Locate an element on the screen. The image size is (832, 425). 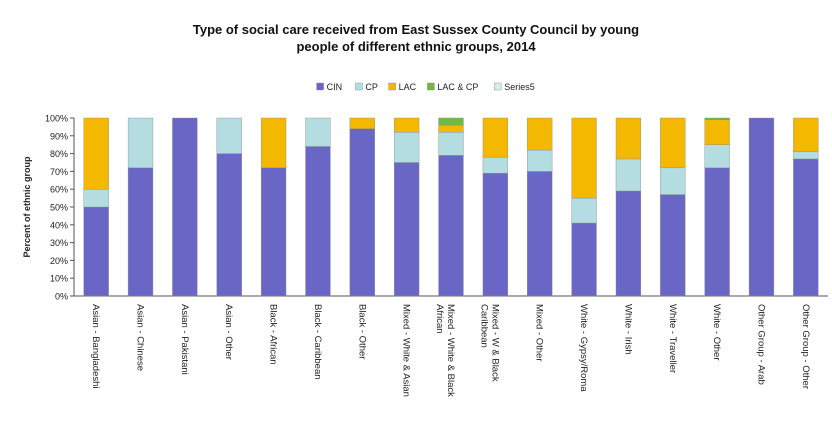
x-tick-label: White - Traveller is located at coordinates (672, 338).